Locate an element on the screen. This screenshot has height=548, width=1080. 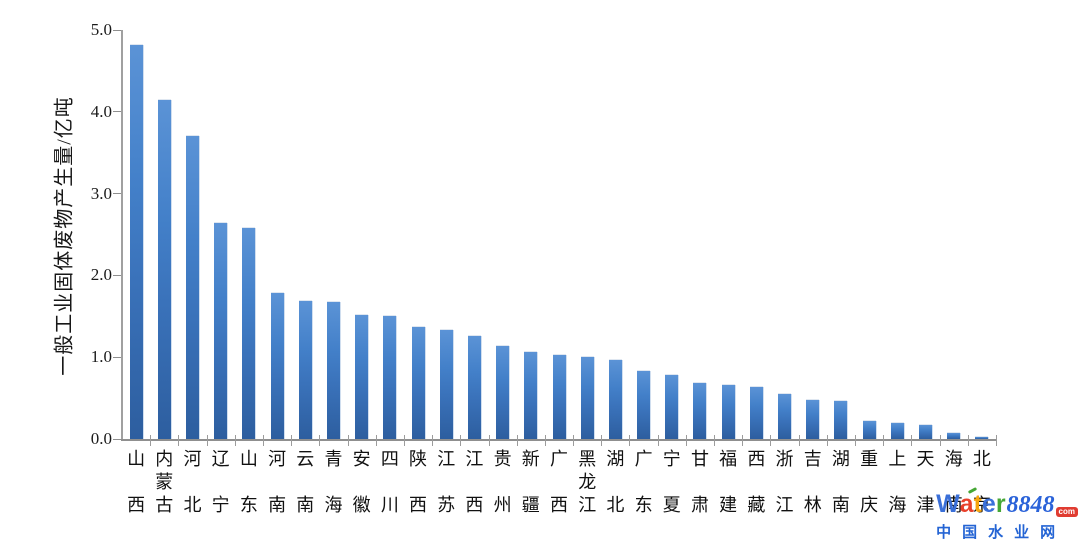
x-category-label: 云南 is located at coordinates (305, 482).